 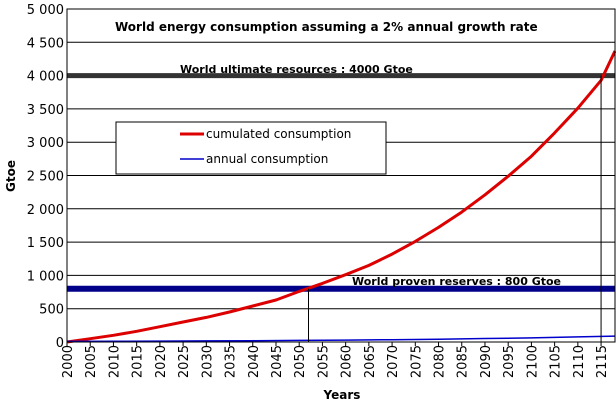 I want to click on legend: cumulated consumption annual consumption, so click(x=251, y=148).